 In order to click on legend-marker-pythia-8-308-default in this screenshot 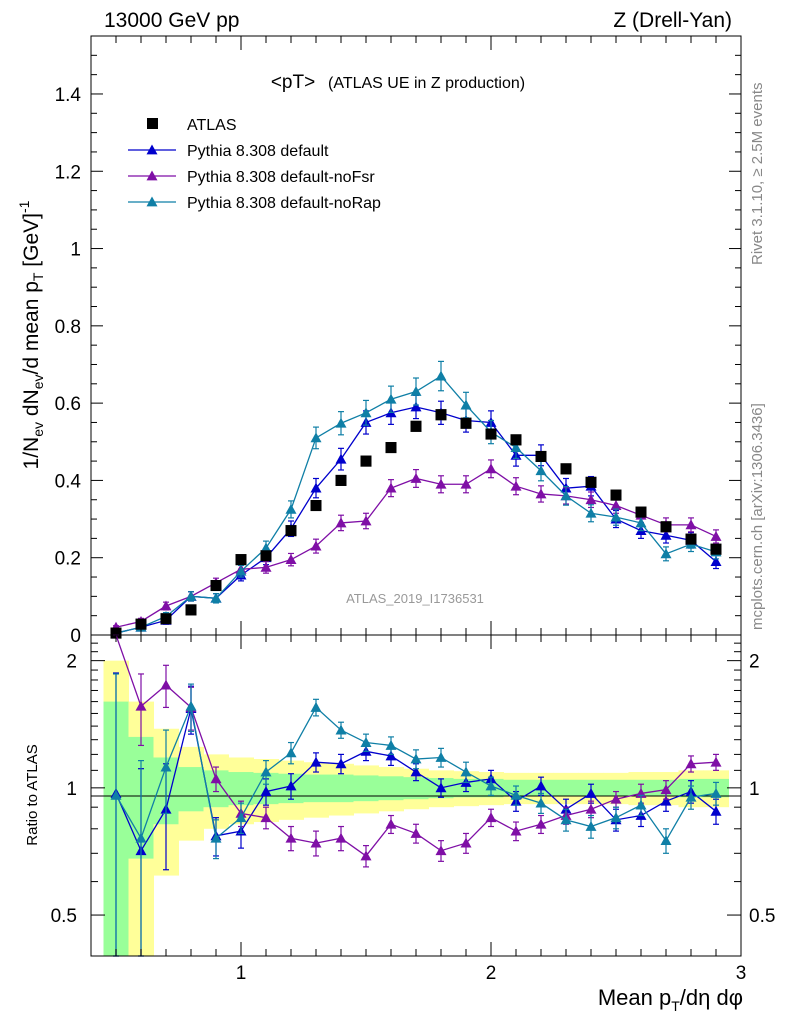, I will do `click(152, 149)`.